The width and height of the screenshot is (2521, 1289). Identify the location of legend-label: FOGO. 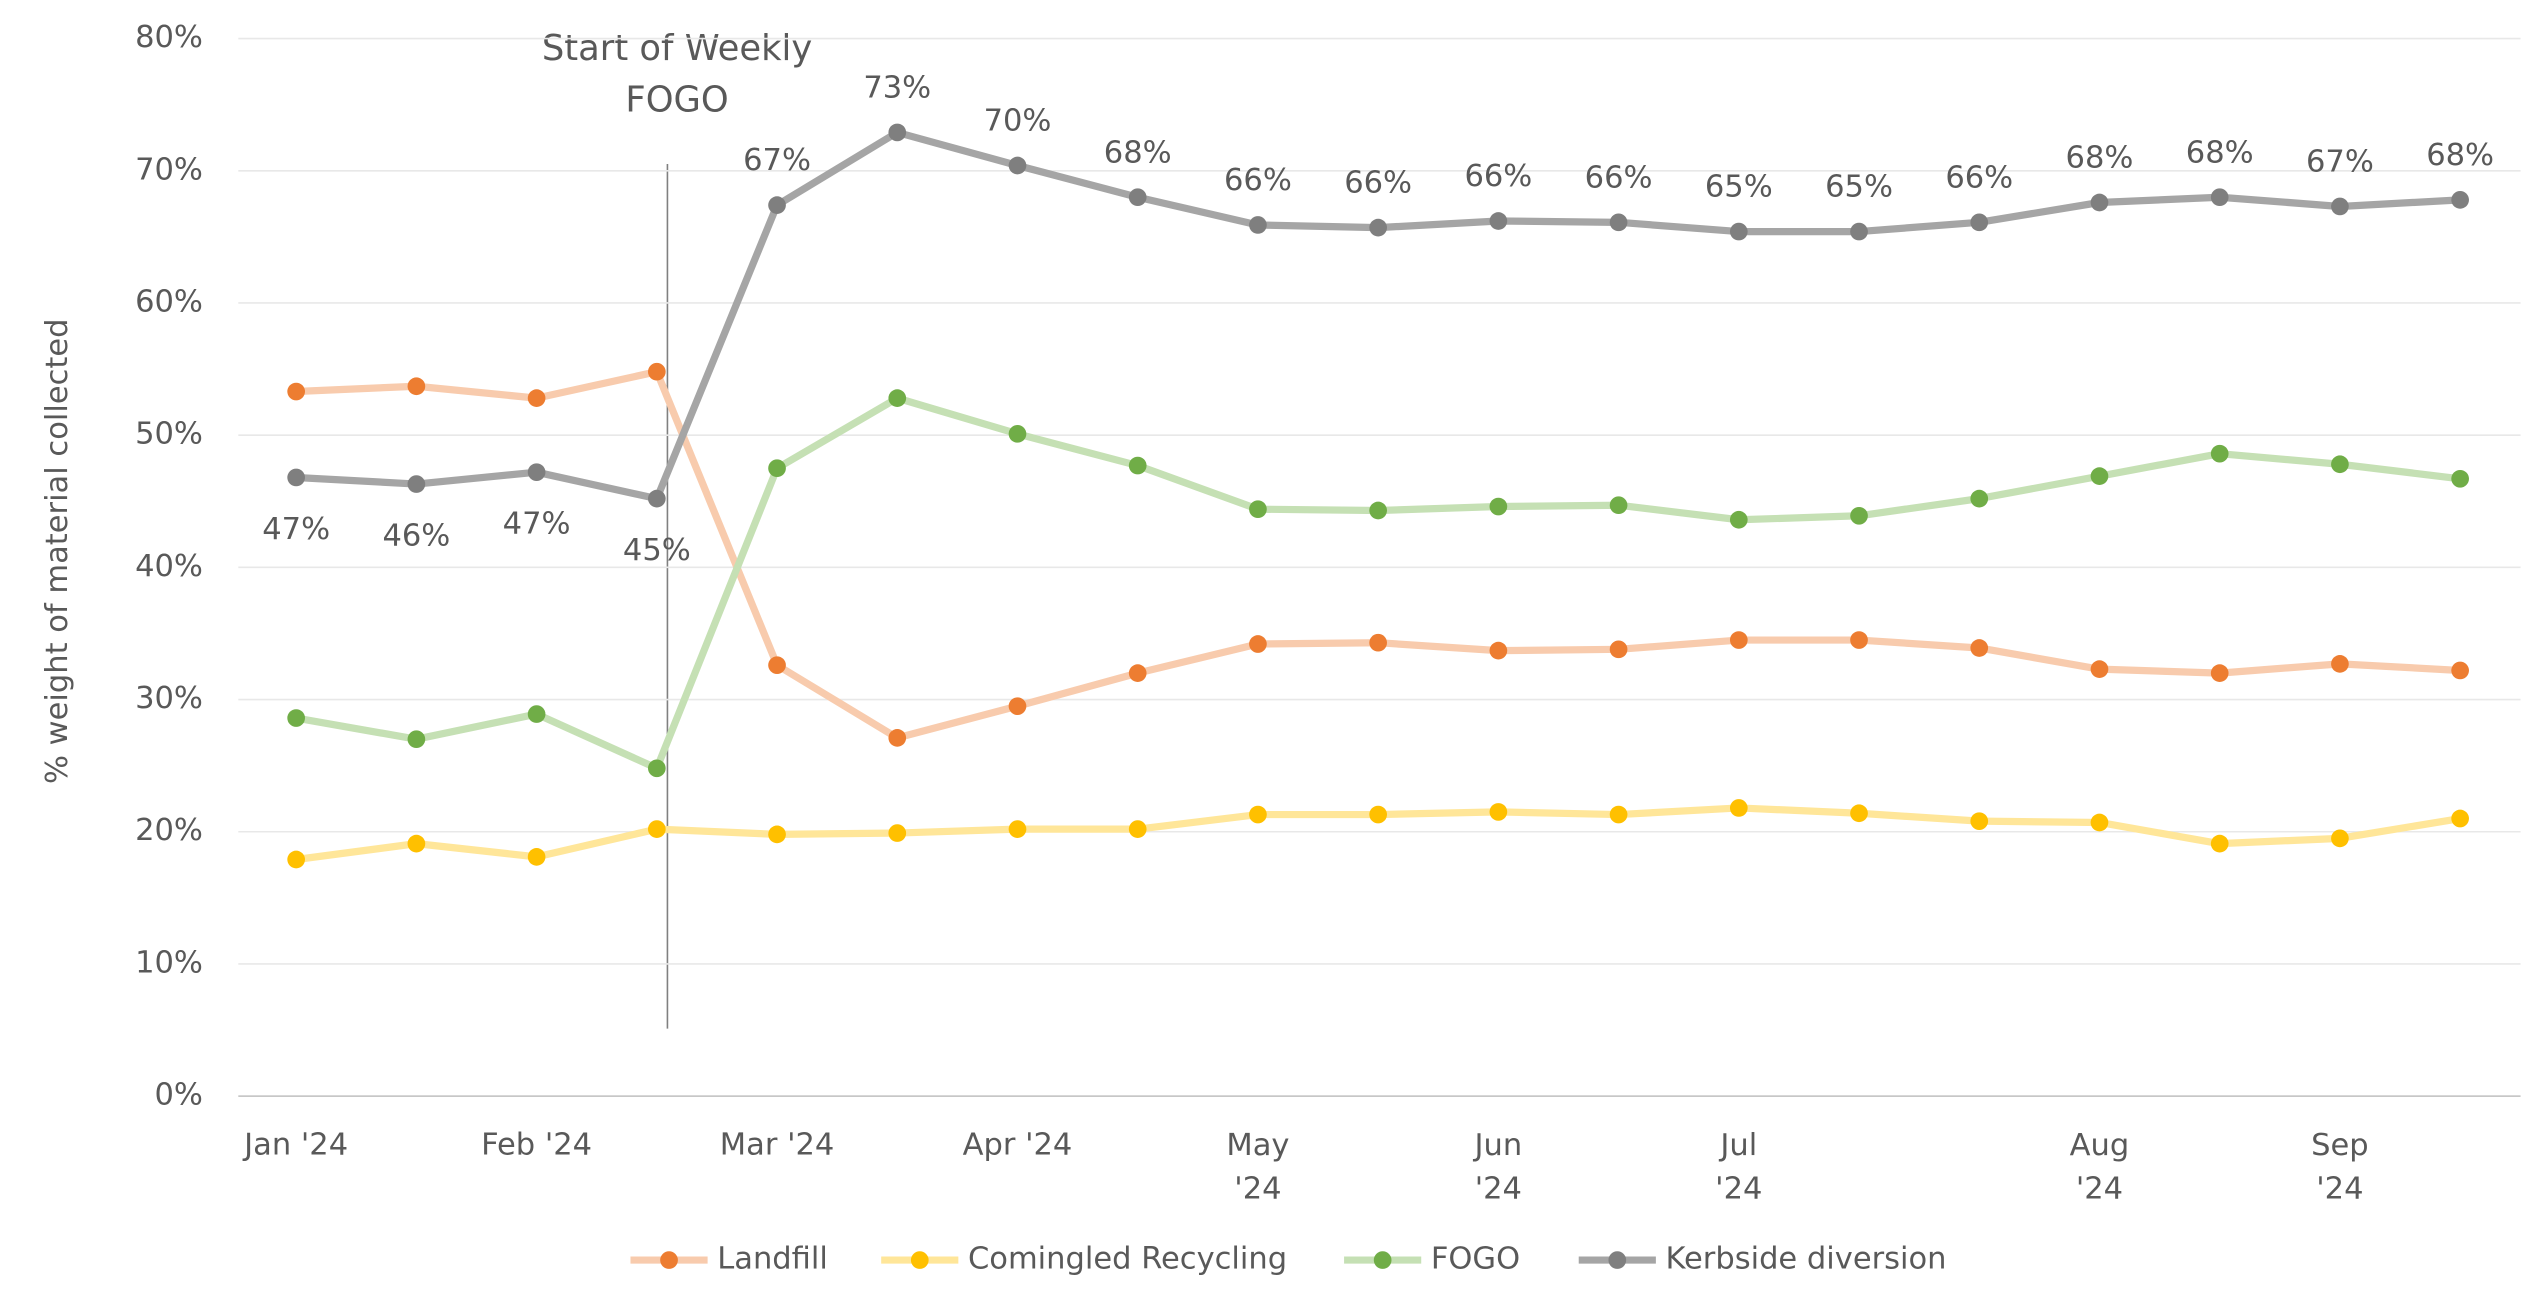
(1475, 1259).